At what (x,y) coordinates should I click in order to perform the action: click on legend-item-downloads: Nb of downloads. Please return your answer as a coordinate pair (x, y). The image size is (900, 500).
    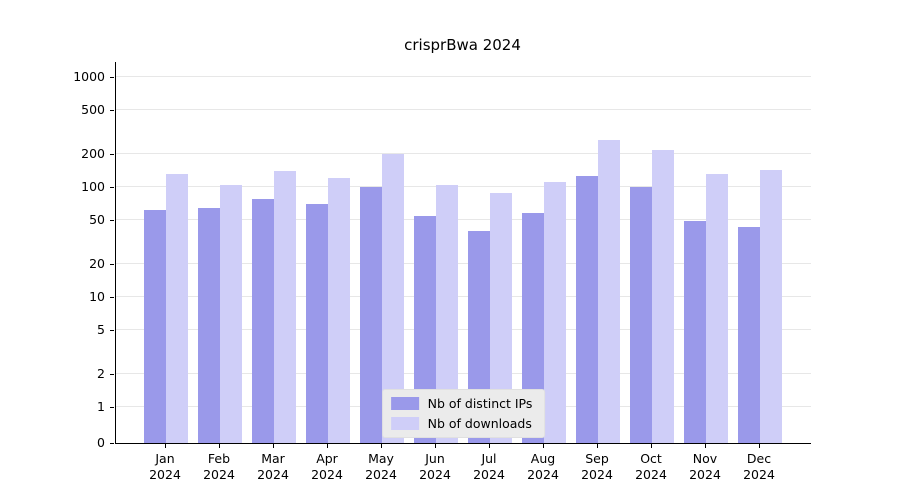
    Looking at the image, I should click on (461, 423).